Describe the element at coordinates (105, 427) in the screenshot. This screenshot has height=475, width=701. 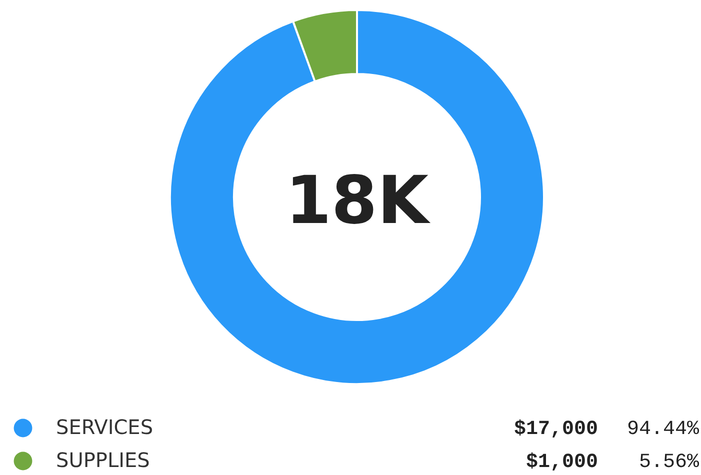
I see `legend-label: SERVICES` at that location.